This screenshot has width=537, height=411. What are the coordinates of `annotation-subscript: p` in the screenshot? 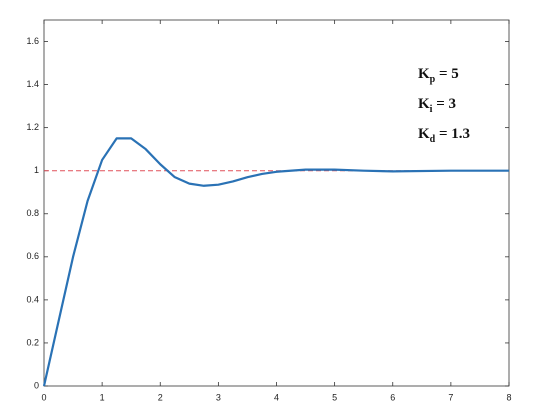 It's located at (433, 79).